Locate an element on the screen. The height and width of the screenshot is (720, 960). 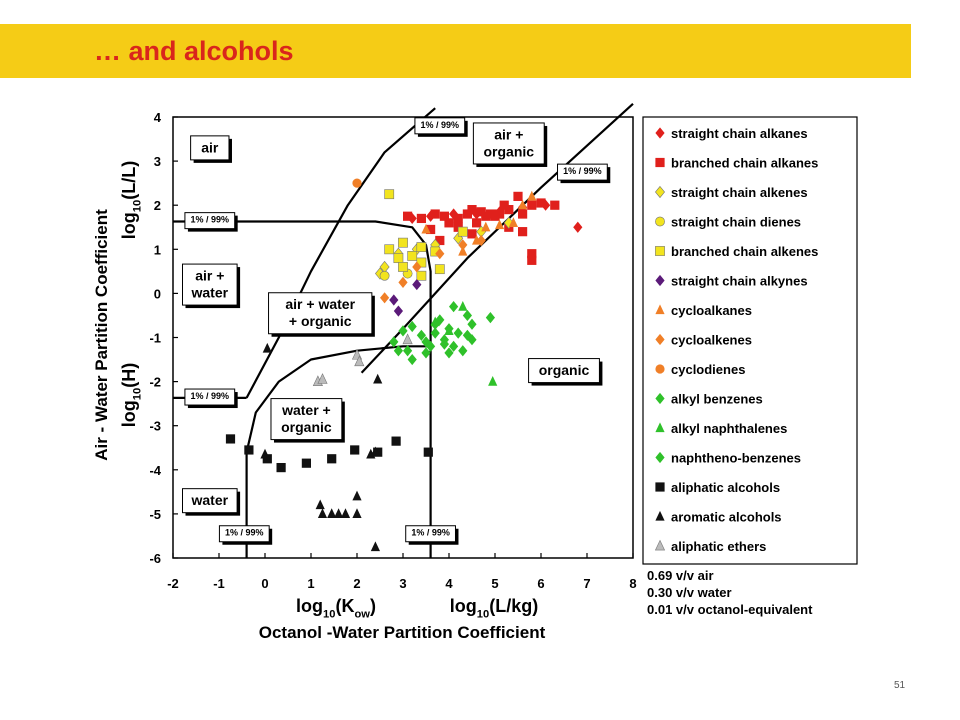
series-cycloalkenes is located at coordinates (433, 269).